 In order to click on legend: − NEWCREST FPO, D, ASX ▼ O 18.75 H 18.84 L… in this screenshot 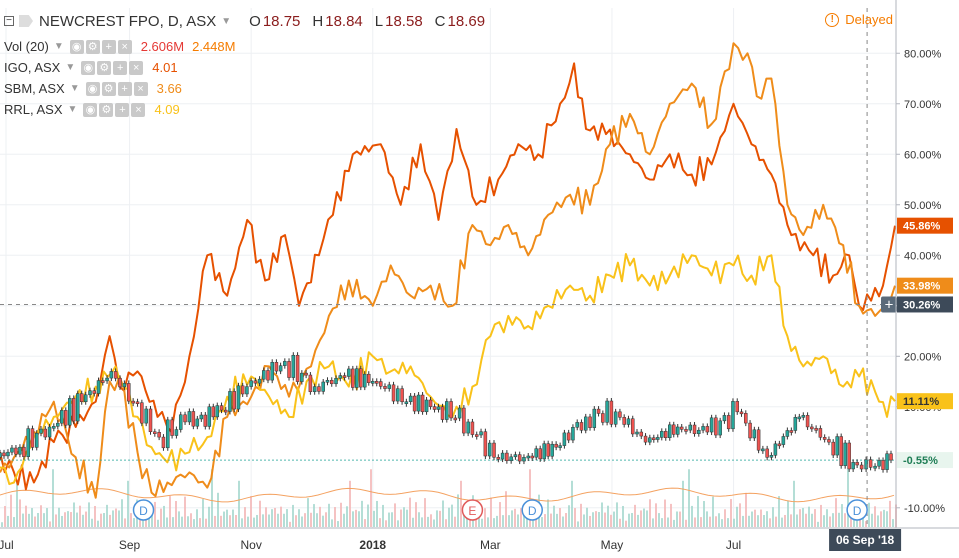, I will do `click(244, 64)`.